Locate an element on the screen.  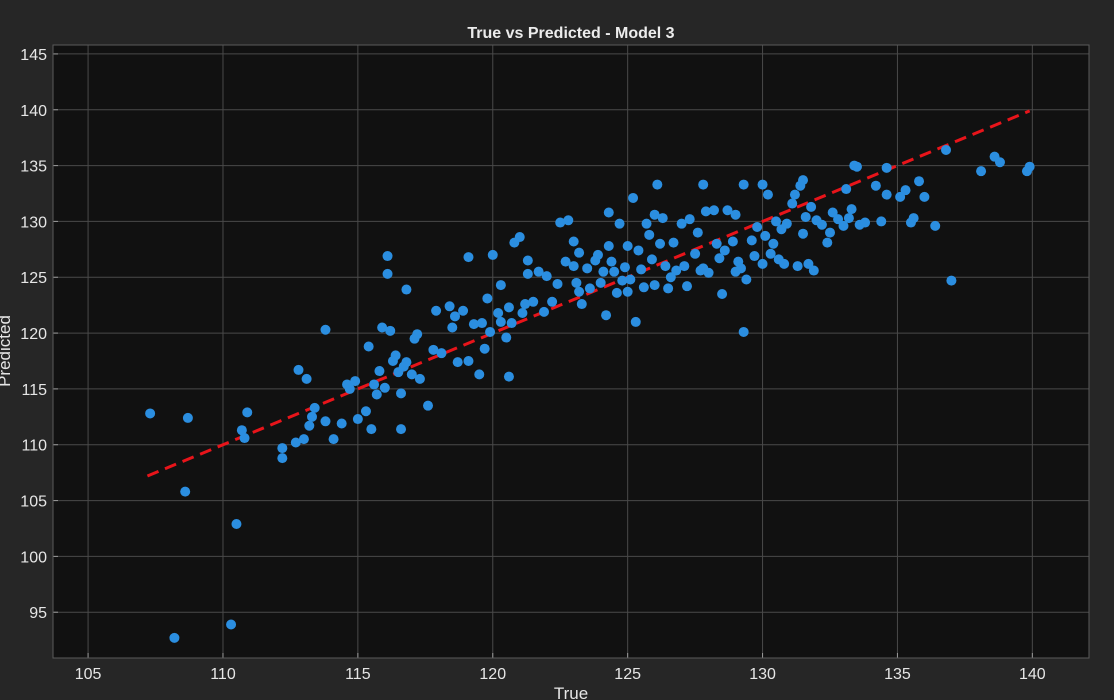
x-tick-label: 125 is located at coordinates (627, 674).